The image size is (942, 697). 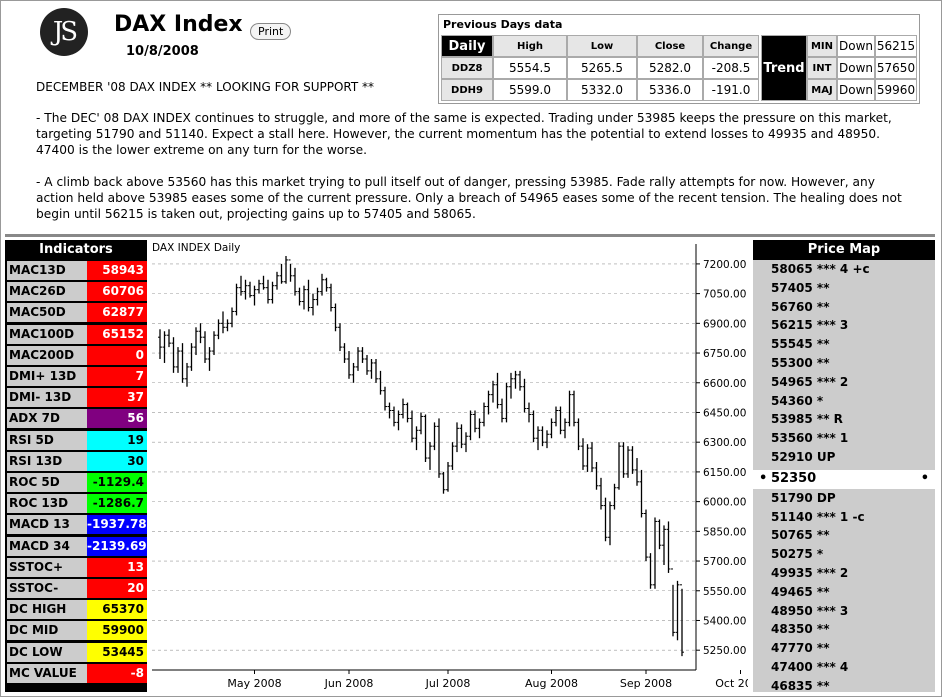 What do you see at coordinates (271, 31) in the screenshot?
I see `print-button: Print` at bounding box center [271, 31].